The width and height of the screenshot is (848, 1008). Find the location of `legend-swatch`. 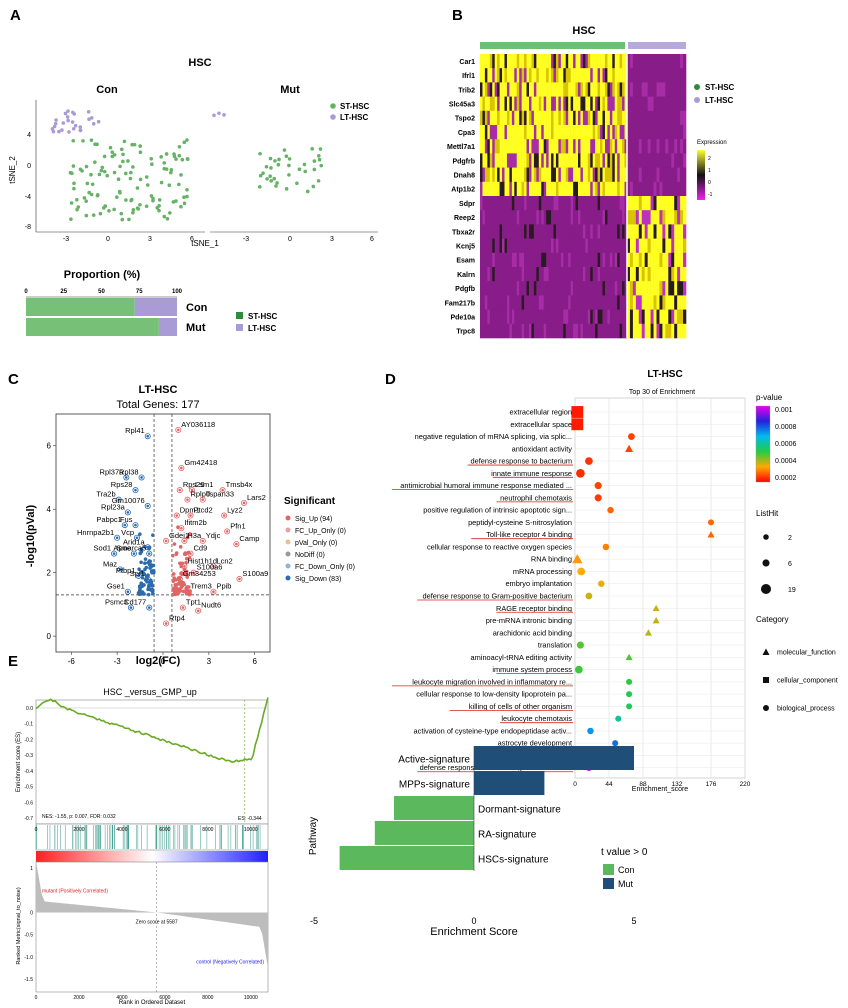

legend-swatch is located at coordinates (697, 87).